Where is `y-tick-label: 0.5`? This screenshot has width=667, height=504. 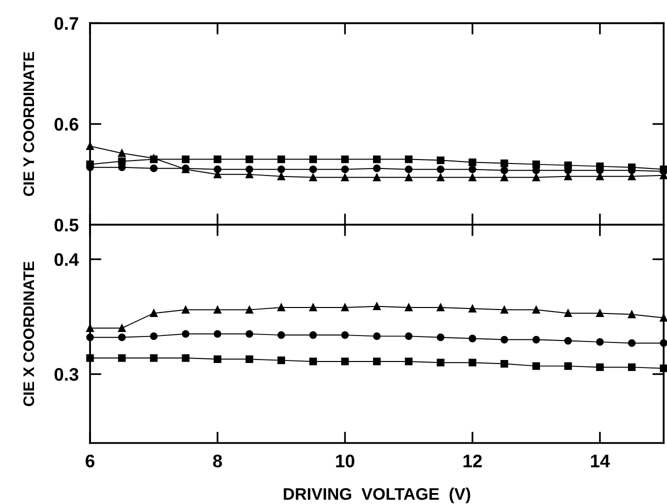
y-tick-label: 0.5 is located at coordinates (66, 225).